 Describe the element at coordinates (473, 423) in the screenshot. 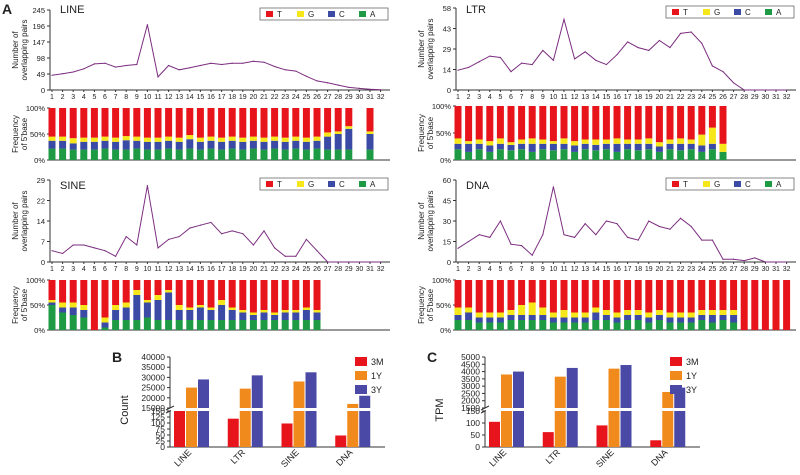

I see `bar-y-tick-label-tpm: 100` at that location.